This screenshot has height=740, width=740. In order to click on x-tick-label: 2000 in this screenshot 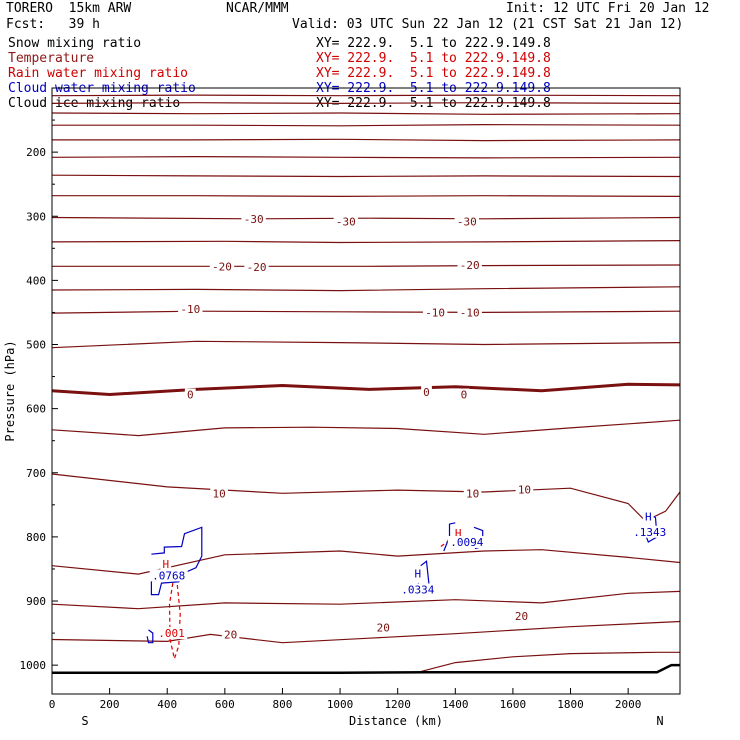, I will do `click(628, 704)`.